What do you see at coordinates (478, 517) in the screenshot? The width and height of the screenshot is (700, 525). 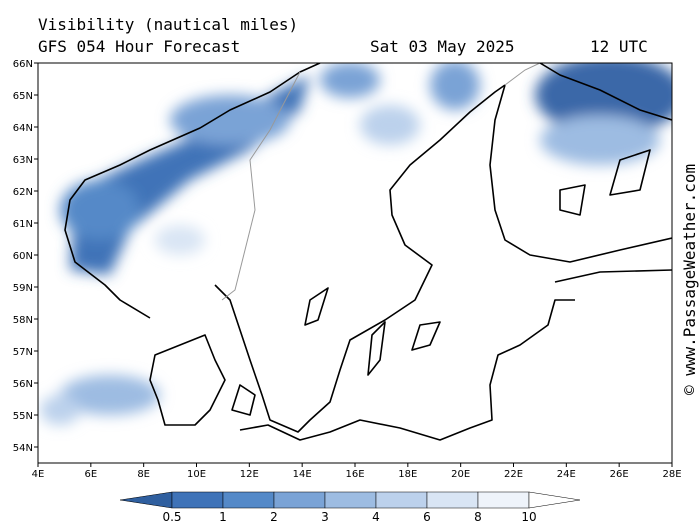 I see `colorbar-label: 8` at bounding box center [478, 517].